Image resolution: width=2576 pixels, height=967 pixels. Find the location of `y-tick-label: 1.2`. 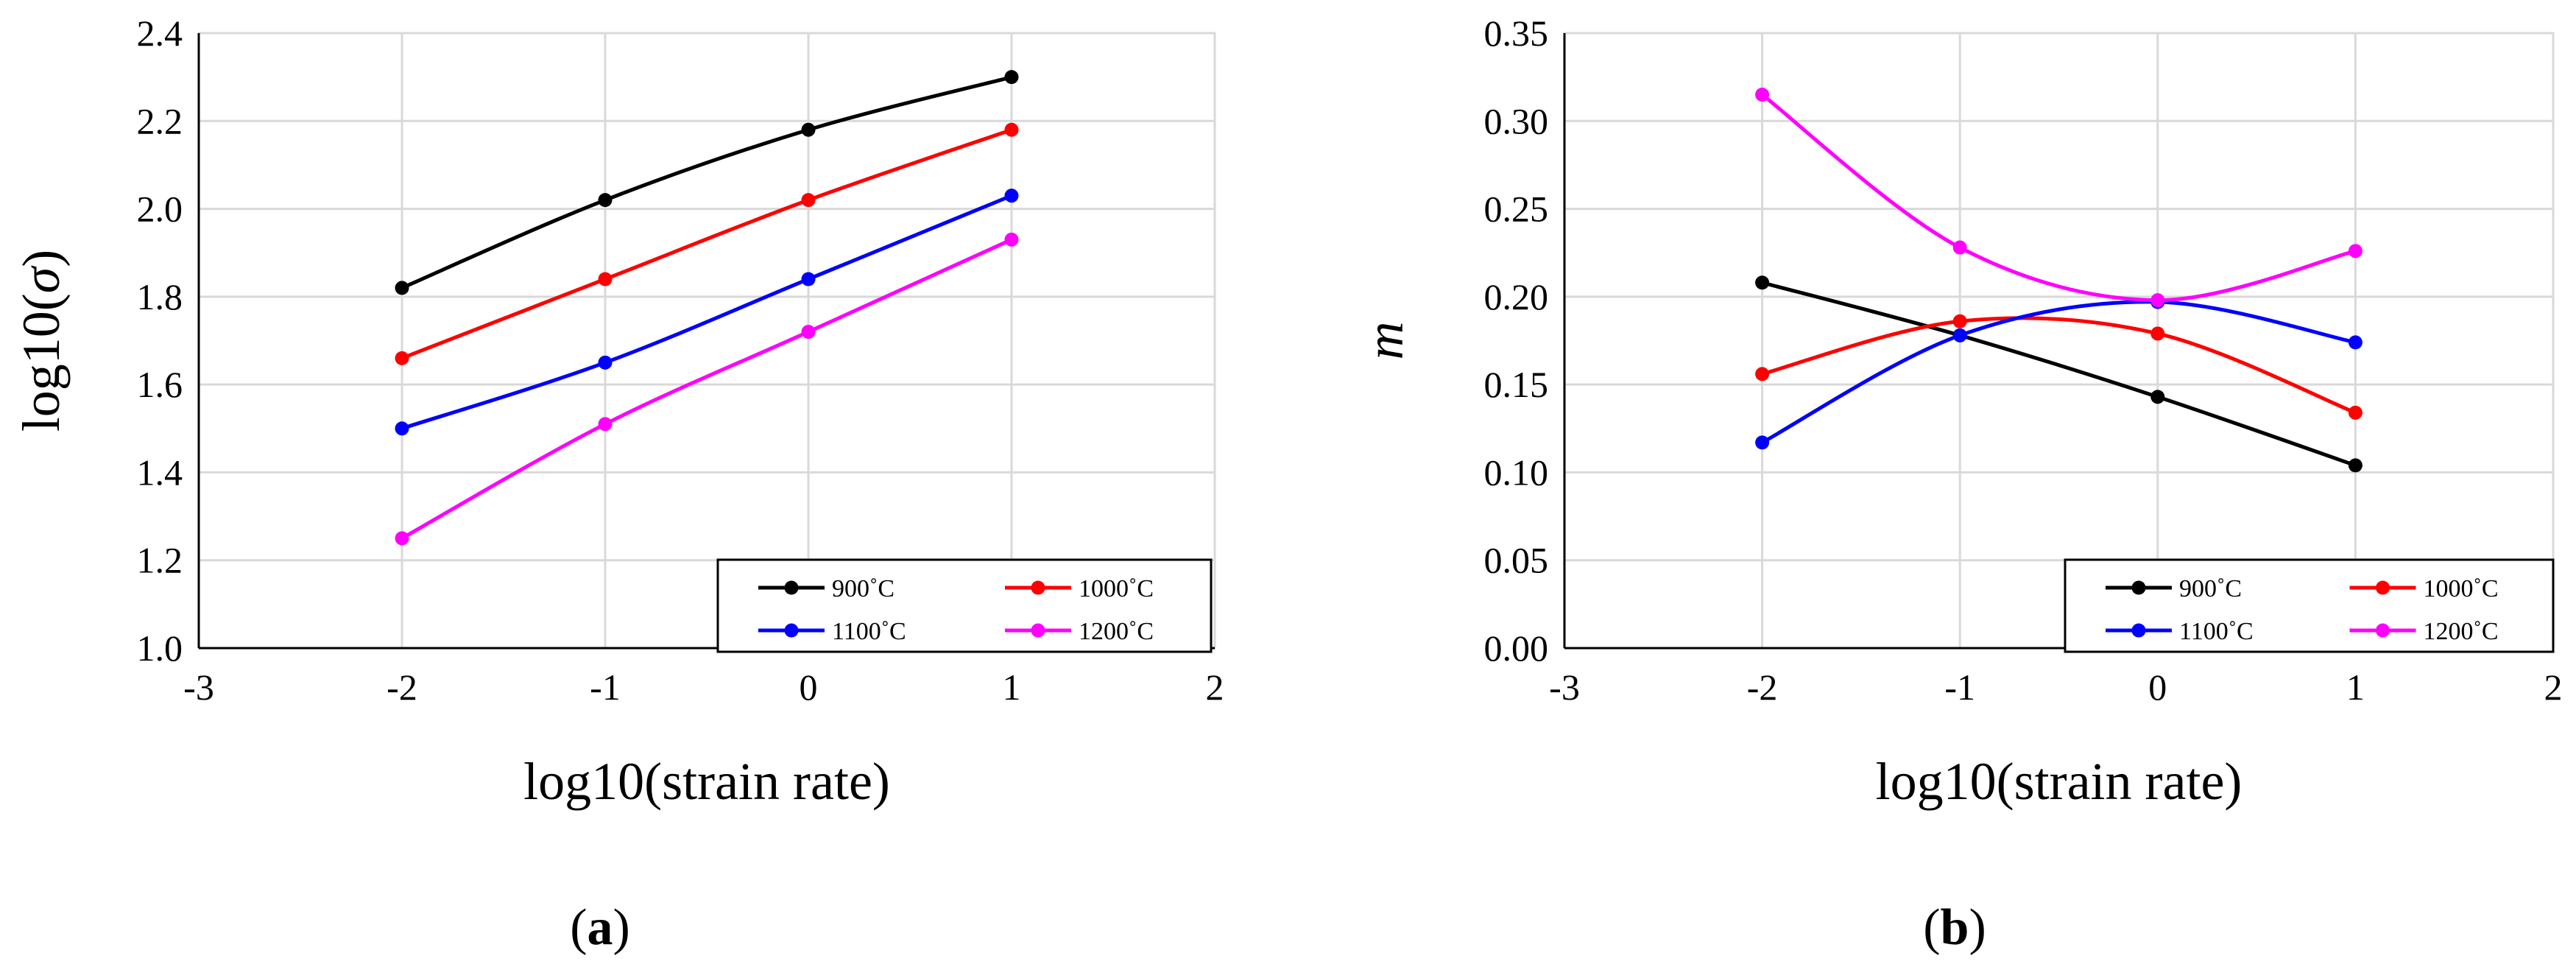

y-tick-label: 1.2 is located at coordinates (160, 560).